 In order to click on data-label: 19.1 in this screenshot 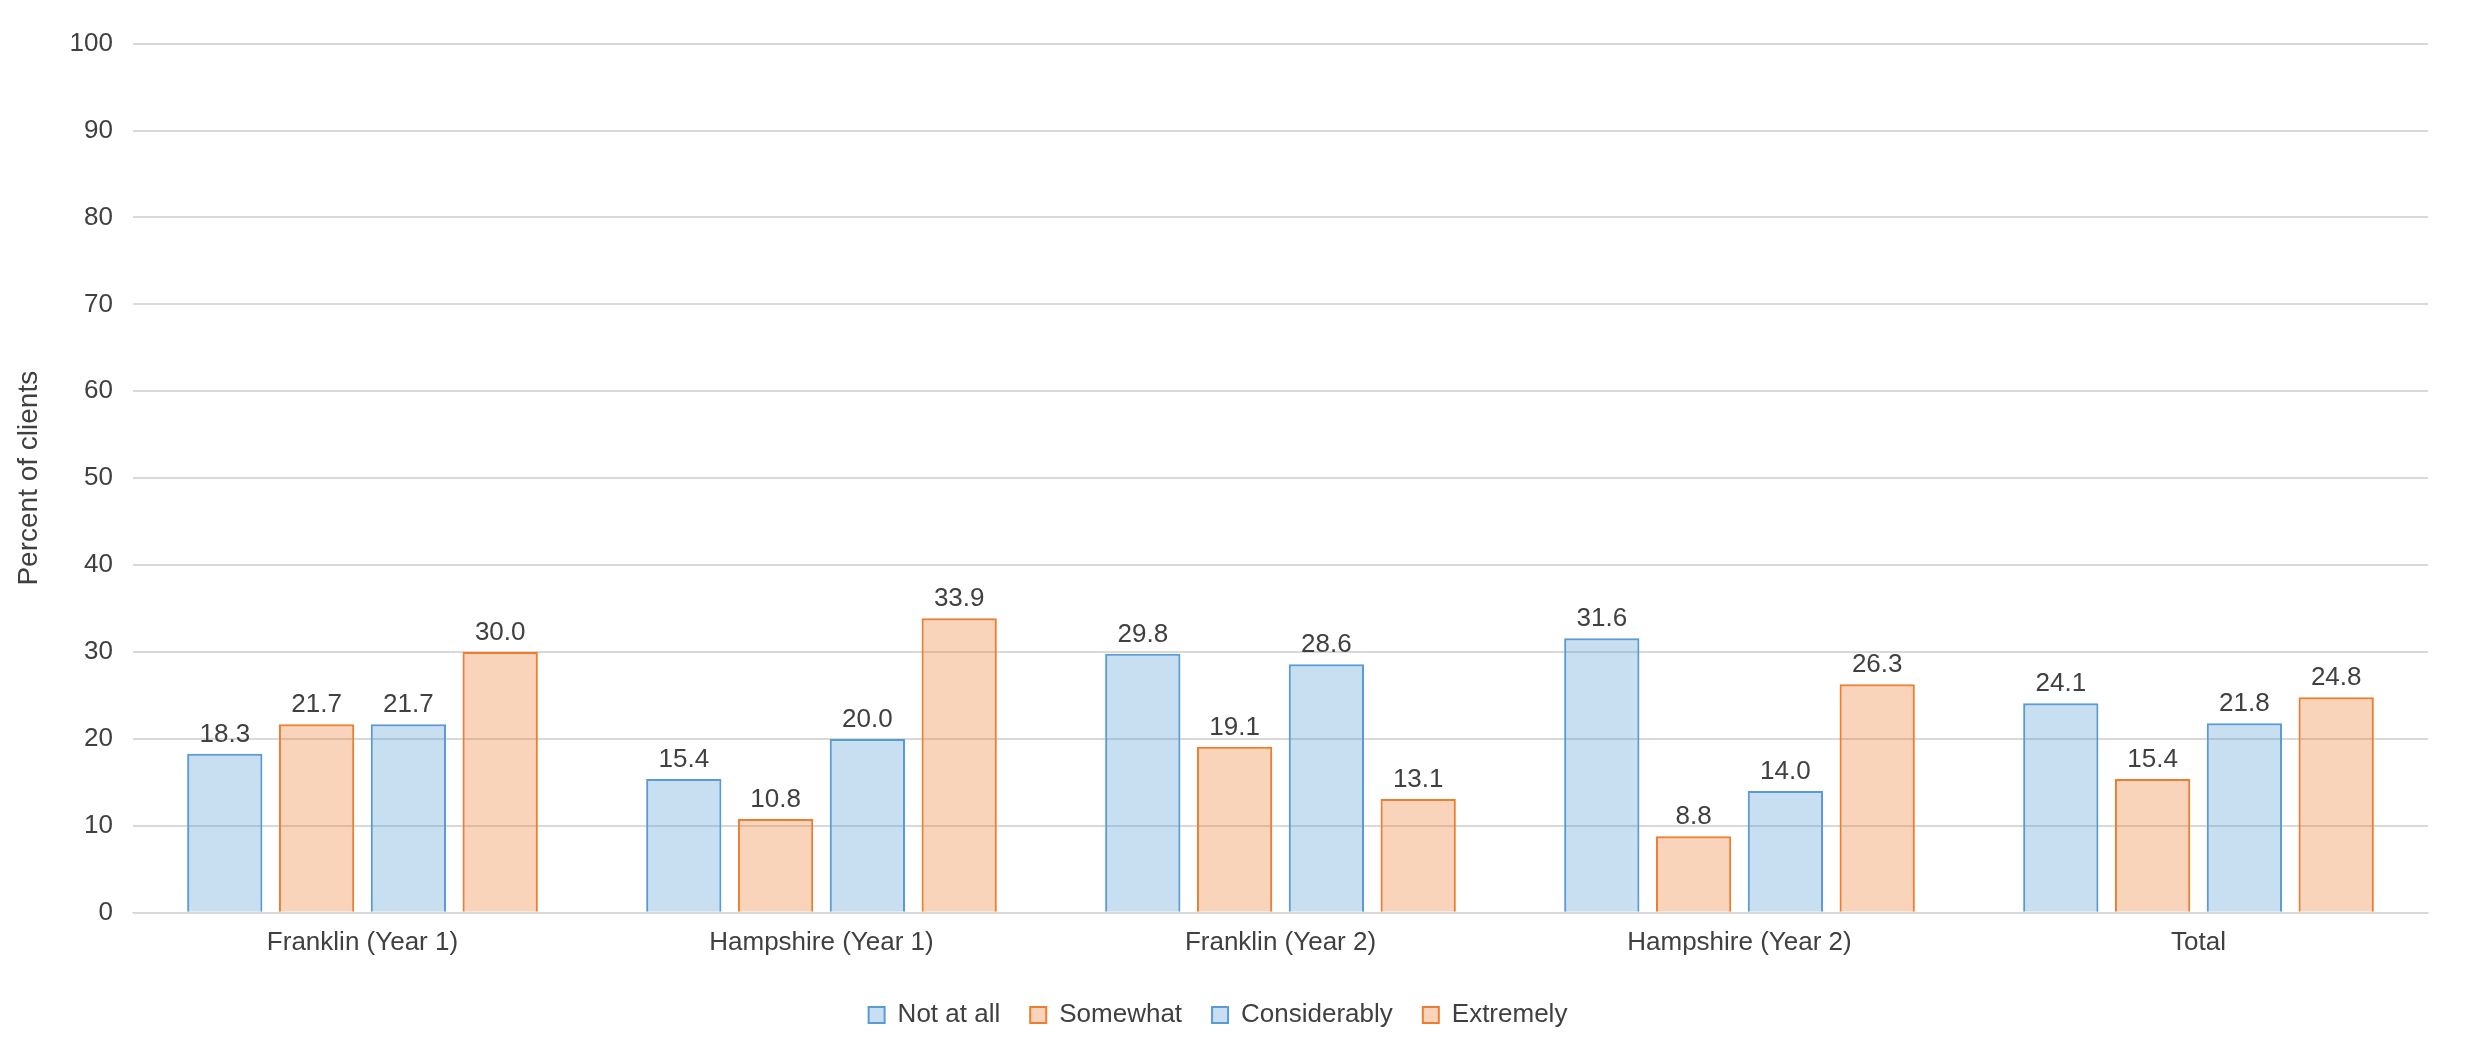, I will do `click(1234, 725)`.